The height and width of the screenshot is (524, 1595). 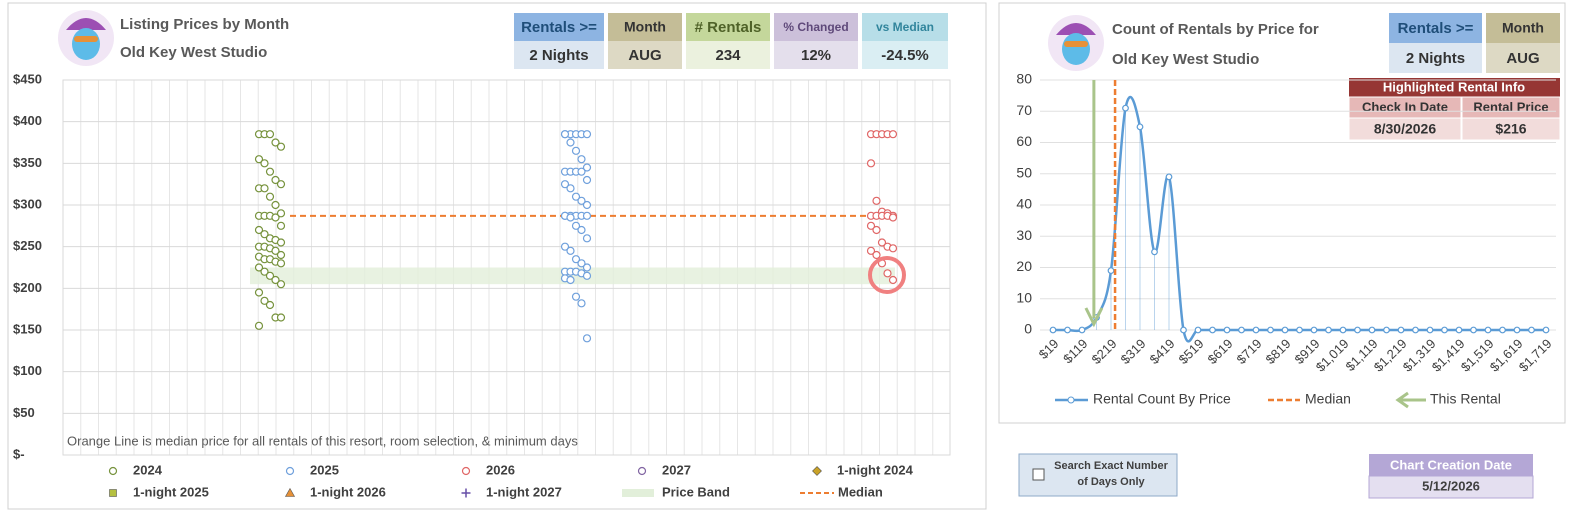 I want to click on info-value-cell, so click(x=905, y=55).